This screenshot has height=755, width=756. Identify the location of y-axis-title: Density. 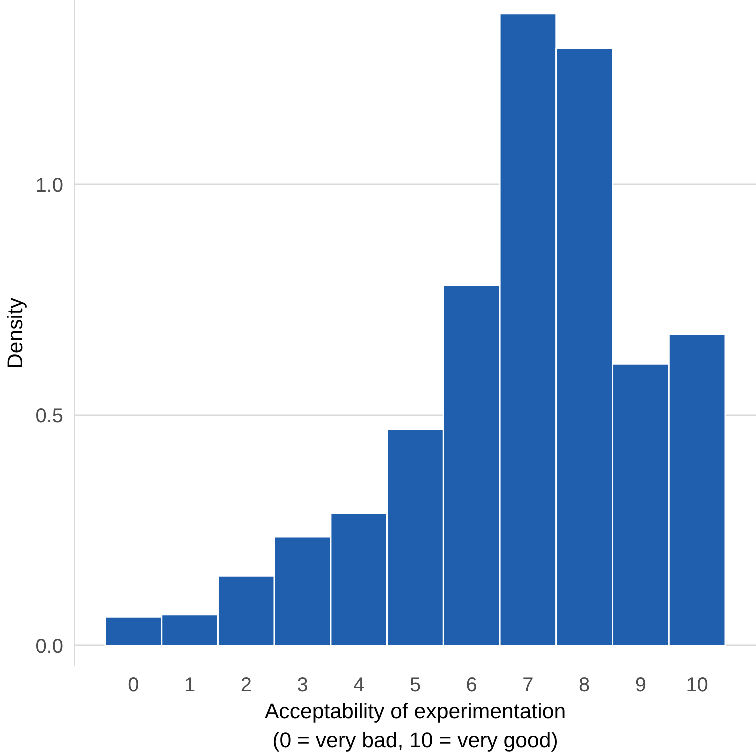
(16, 334).